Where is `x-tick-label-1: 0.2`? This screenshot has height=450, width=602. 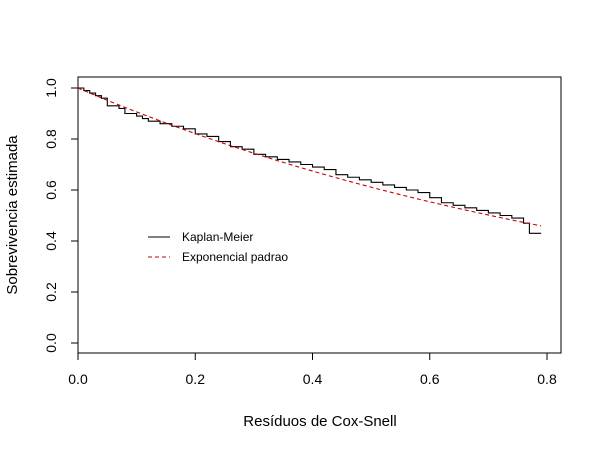
x-tick-label-1: 0.2 is located at coordinates (196, 379).